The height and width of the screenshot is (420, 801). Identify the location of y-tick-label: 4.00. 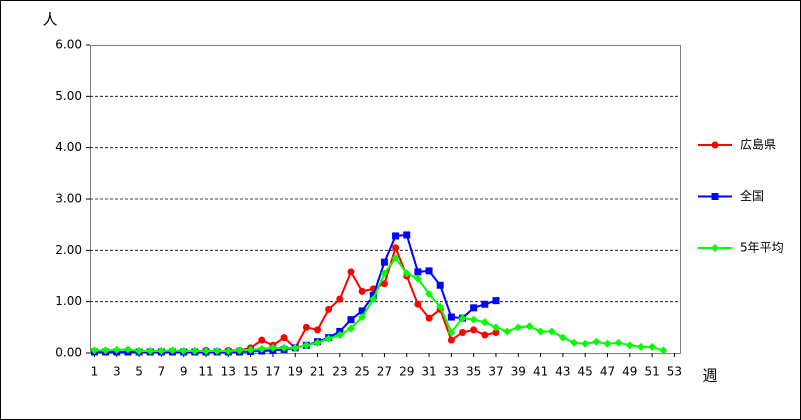
(68, 147).